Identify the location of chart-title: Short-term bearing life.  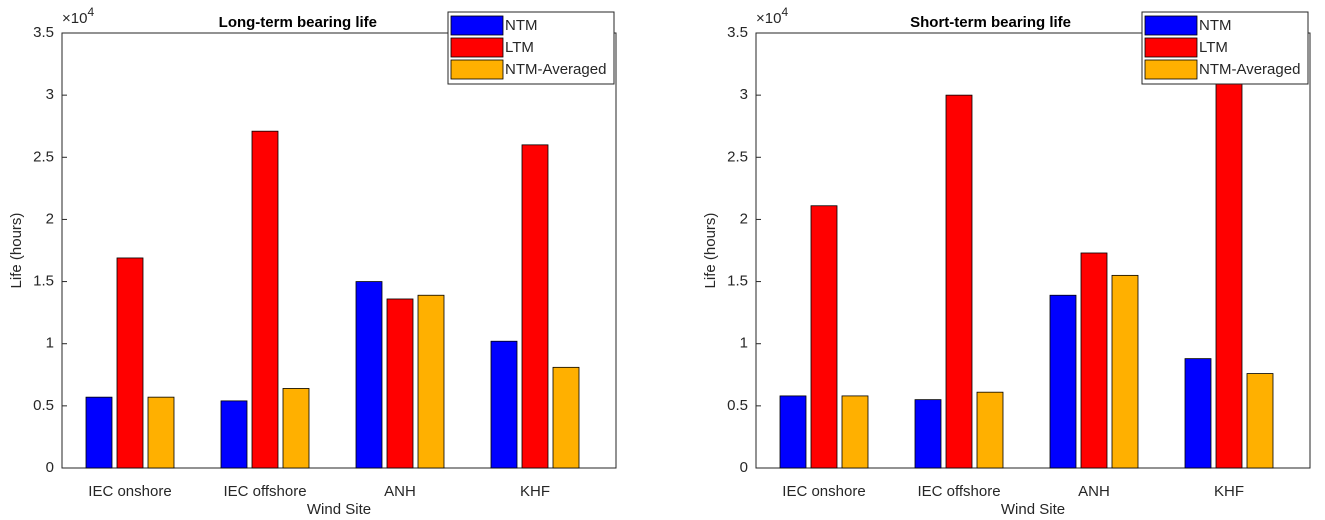
(990, 22).